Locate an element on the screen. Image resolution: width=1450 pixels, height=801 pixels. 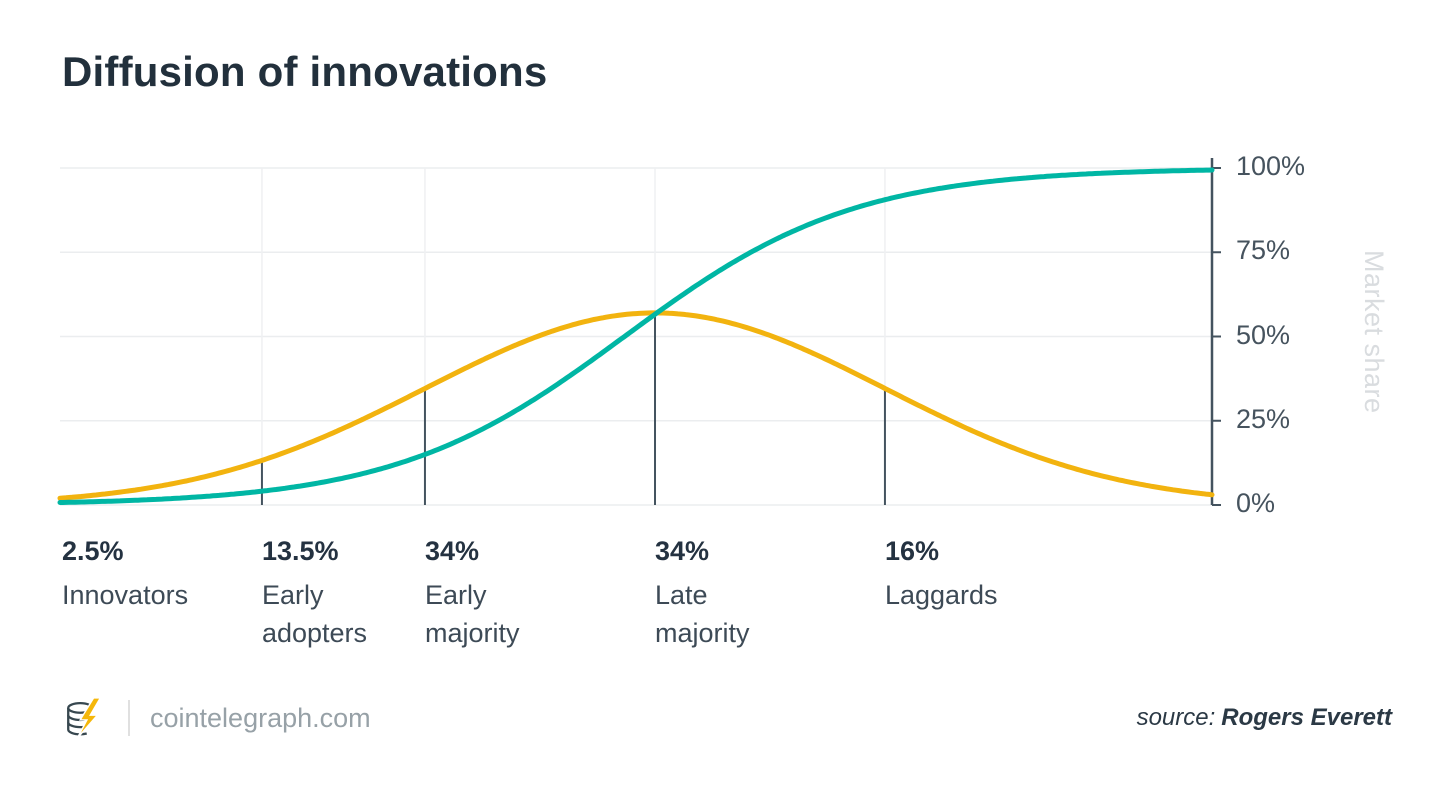
chart-title: Diffusion of innovations is located at coordinates (305, 71).